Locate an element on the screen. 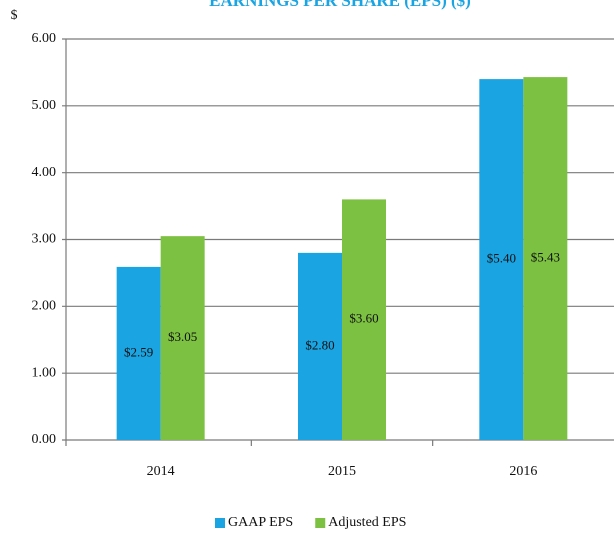 The height and width of the screenshot is (538, 614). value-label: $2.59 is located at coordinates (138, 351).